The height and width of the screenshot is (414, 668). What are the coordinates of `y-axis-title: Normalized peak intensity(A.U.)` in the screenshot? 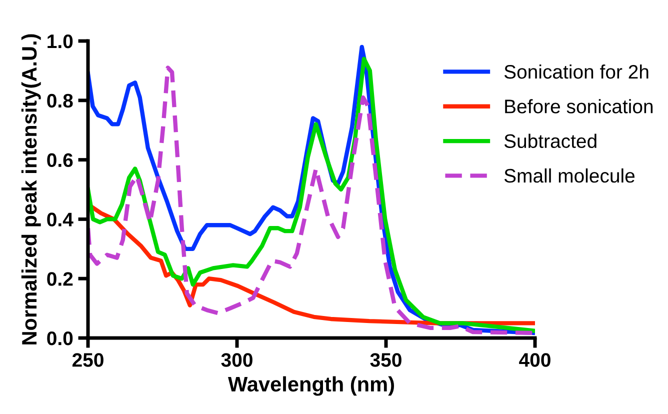 It's located at (31, 189).